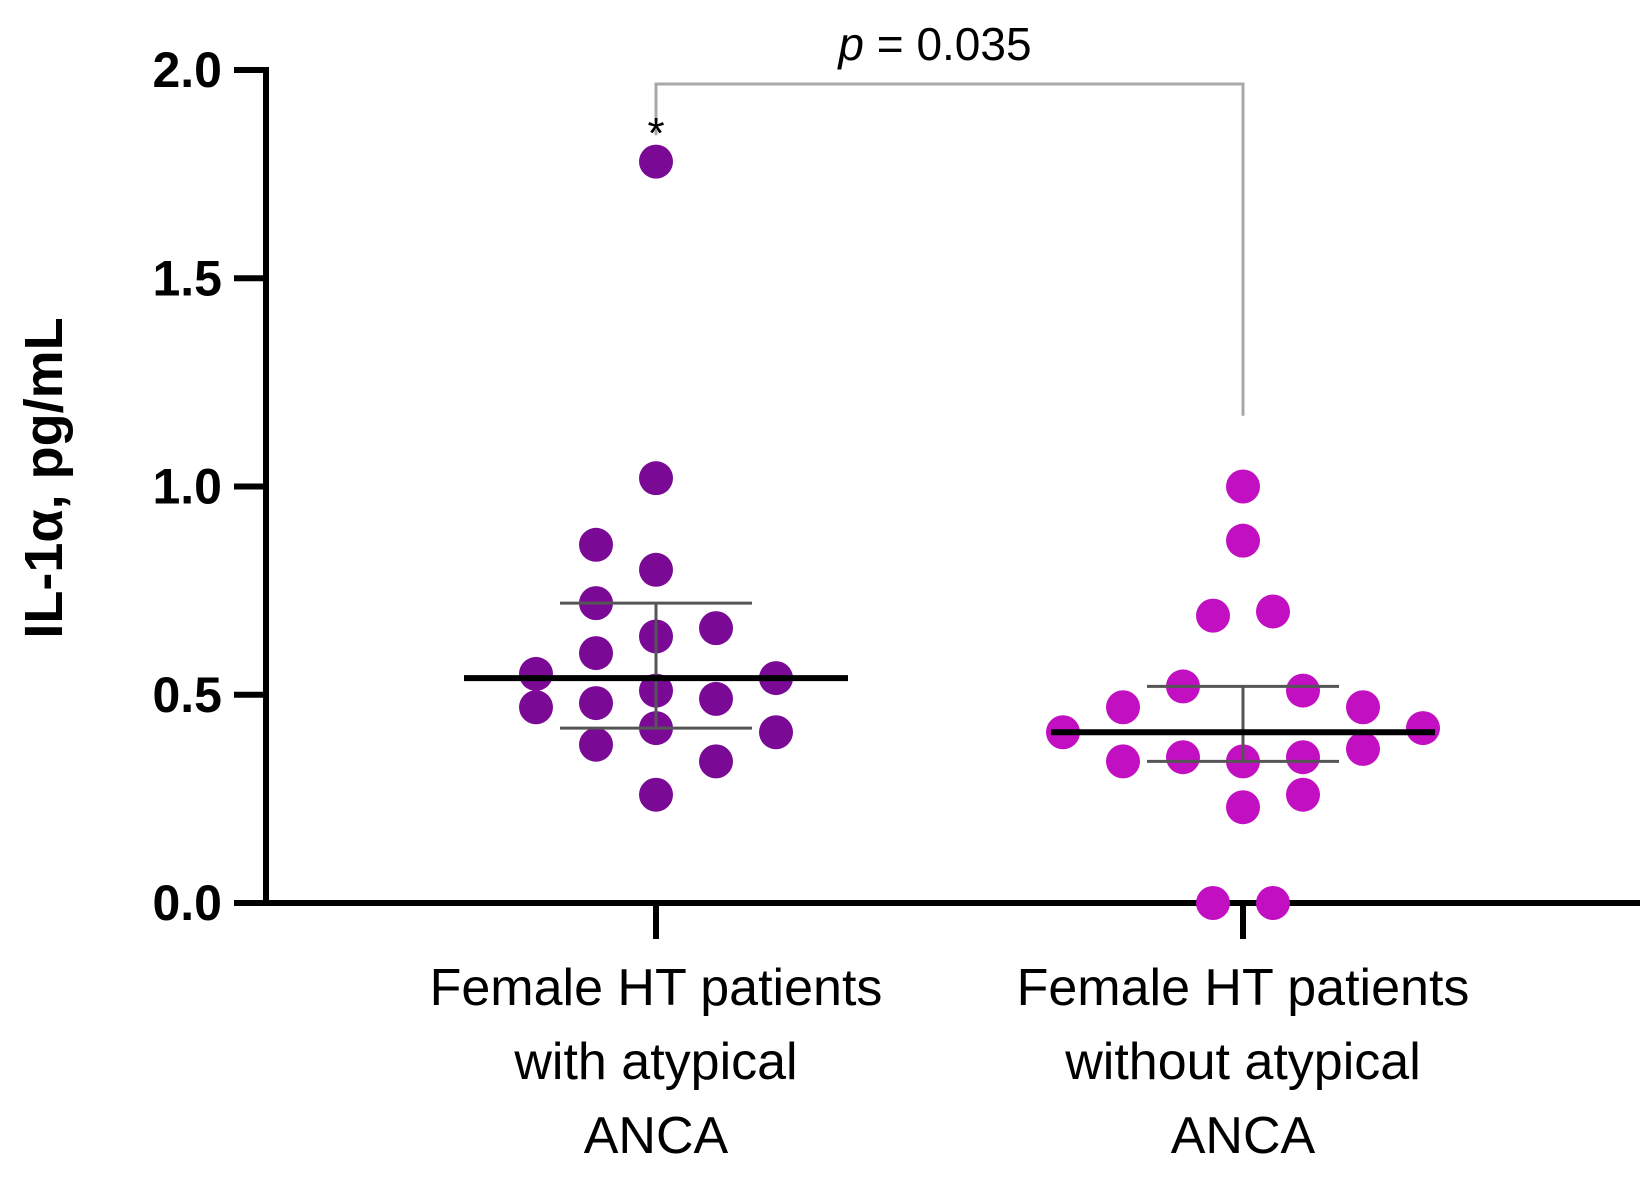 Image resolution: width=1648 pixels, height=1180 pixels. Describe the element at coordinates (948, 44) in the screenshot. I see `p-value: = 0.035` at that location.